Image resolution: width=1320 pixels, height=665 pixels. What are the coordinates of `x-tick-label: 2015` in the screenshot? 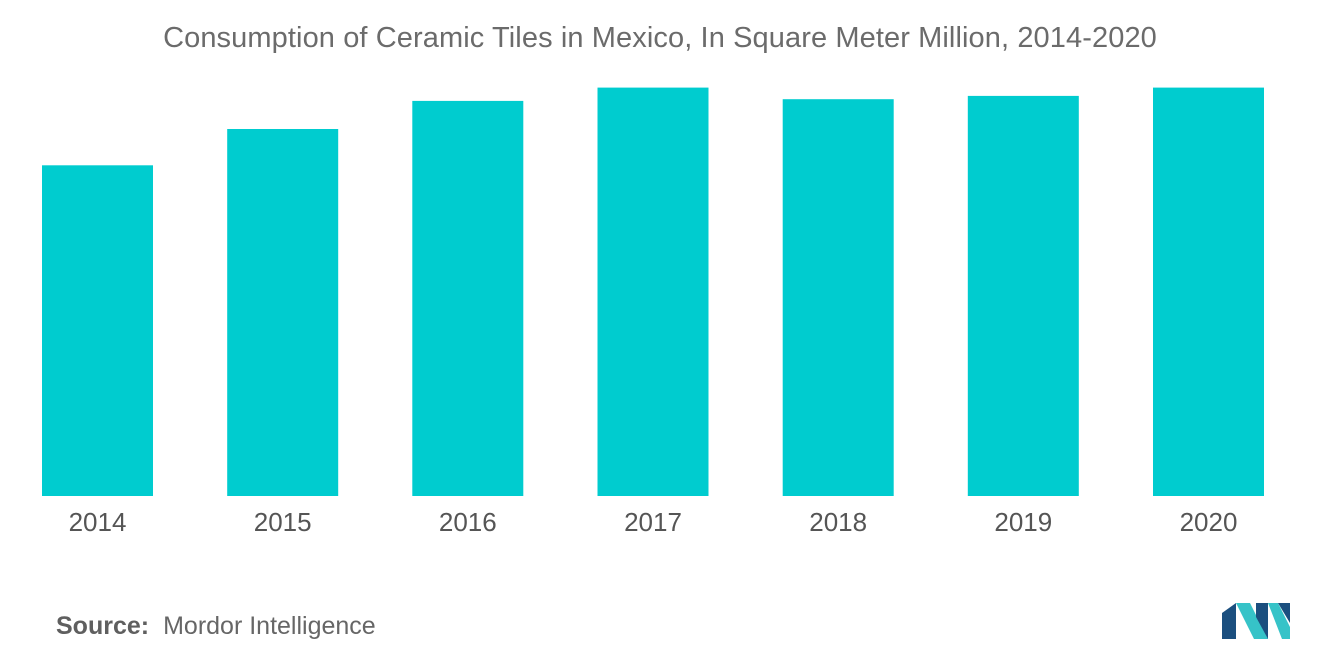 It's located at (283, 522).